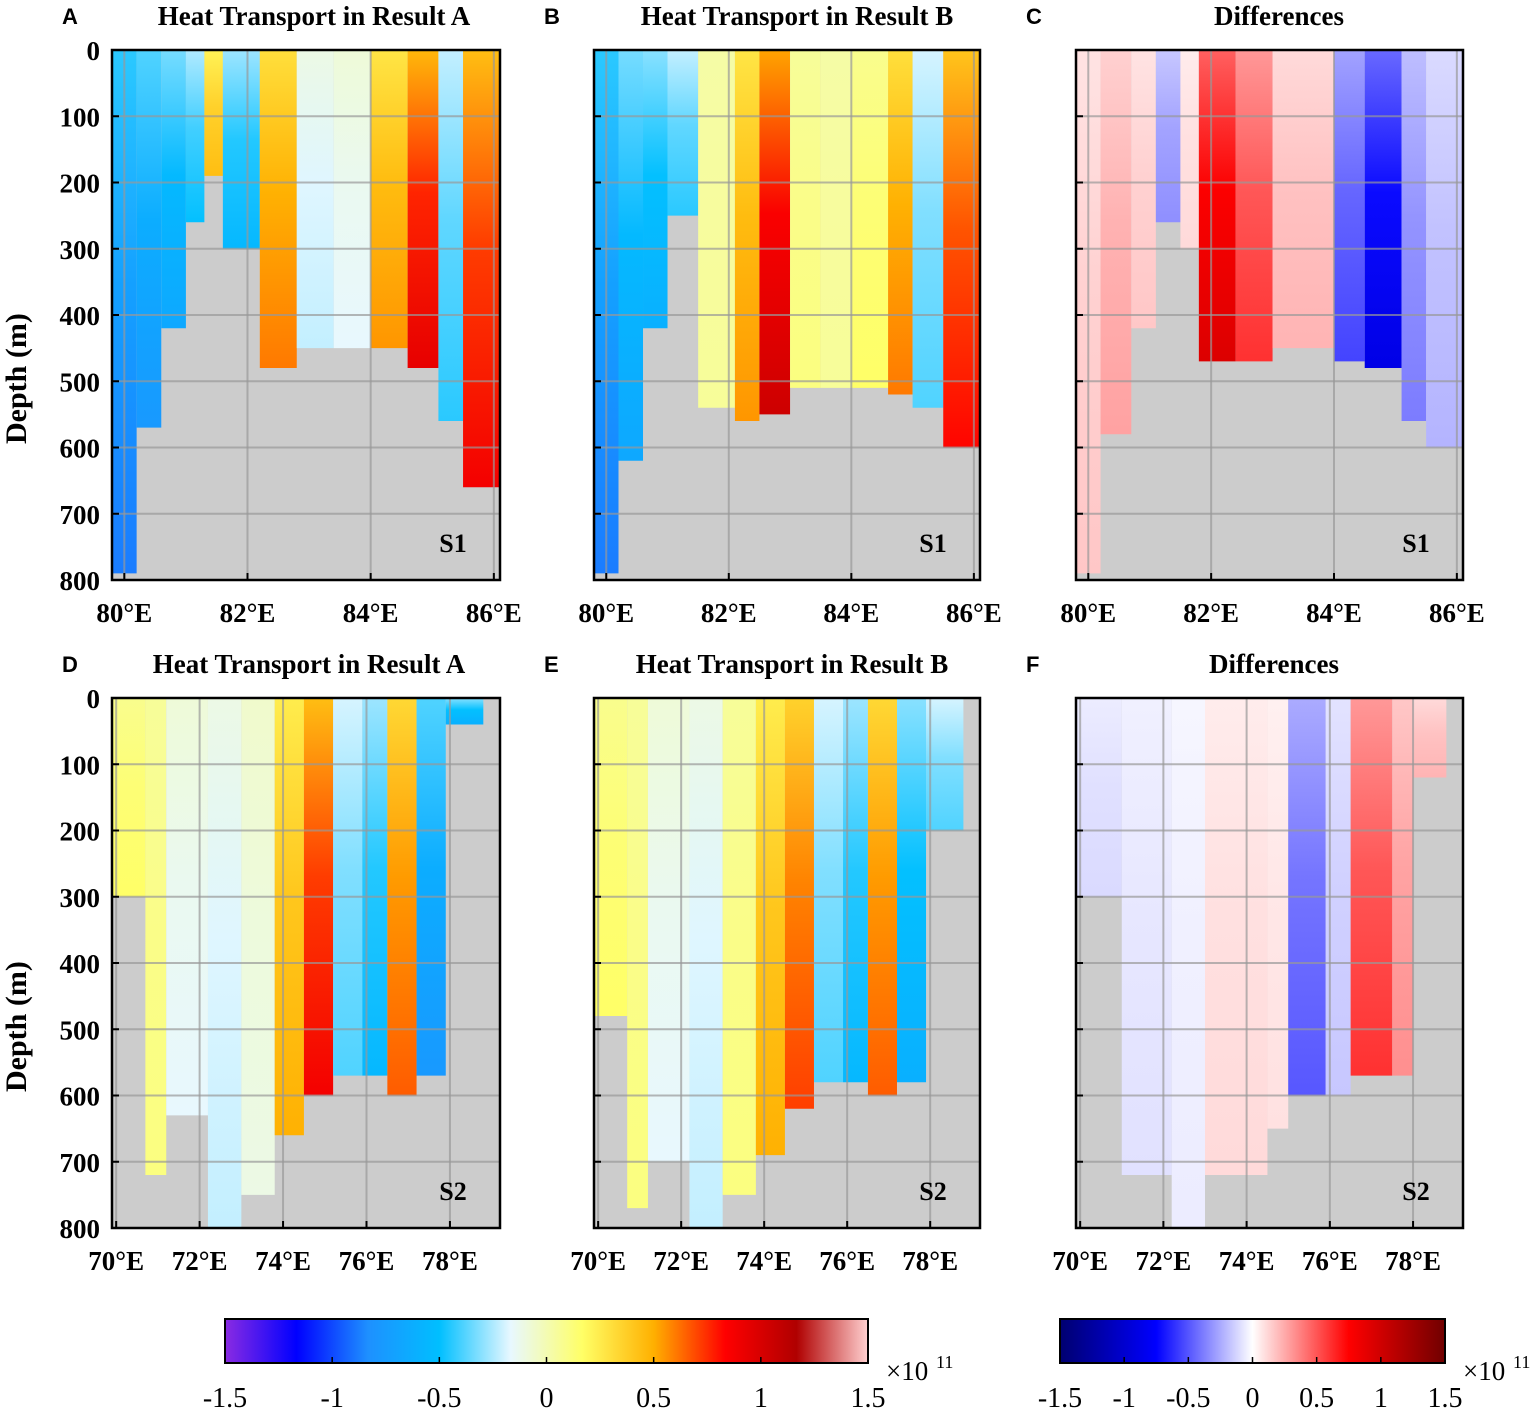 This screenshot has height=1409, width=1536. I want to click on colorbar-tick-label: 1, so click(761, 1396).